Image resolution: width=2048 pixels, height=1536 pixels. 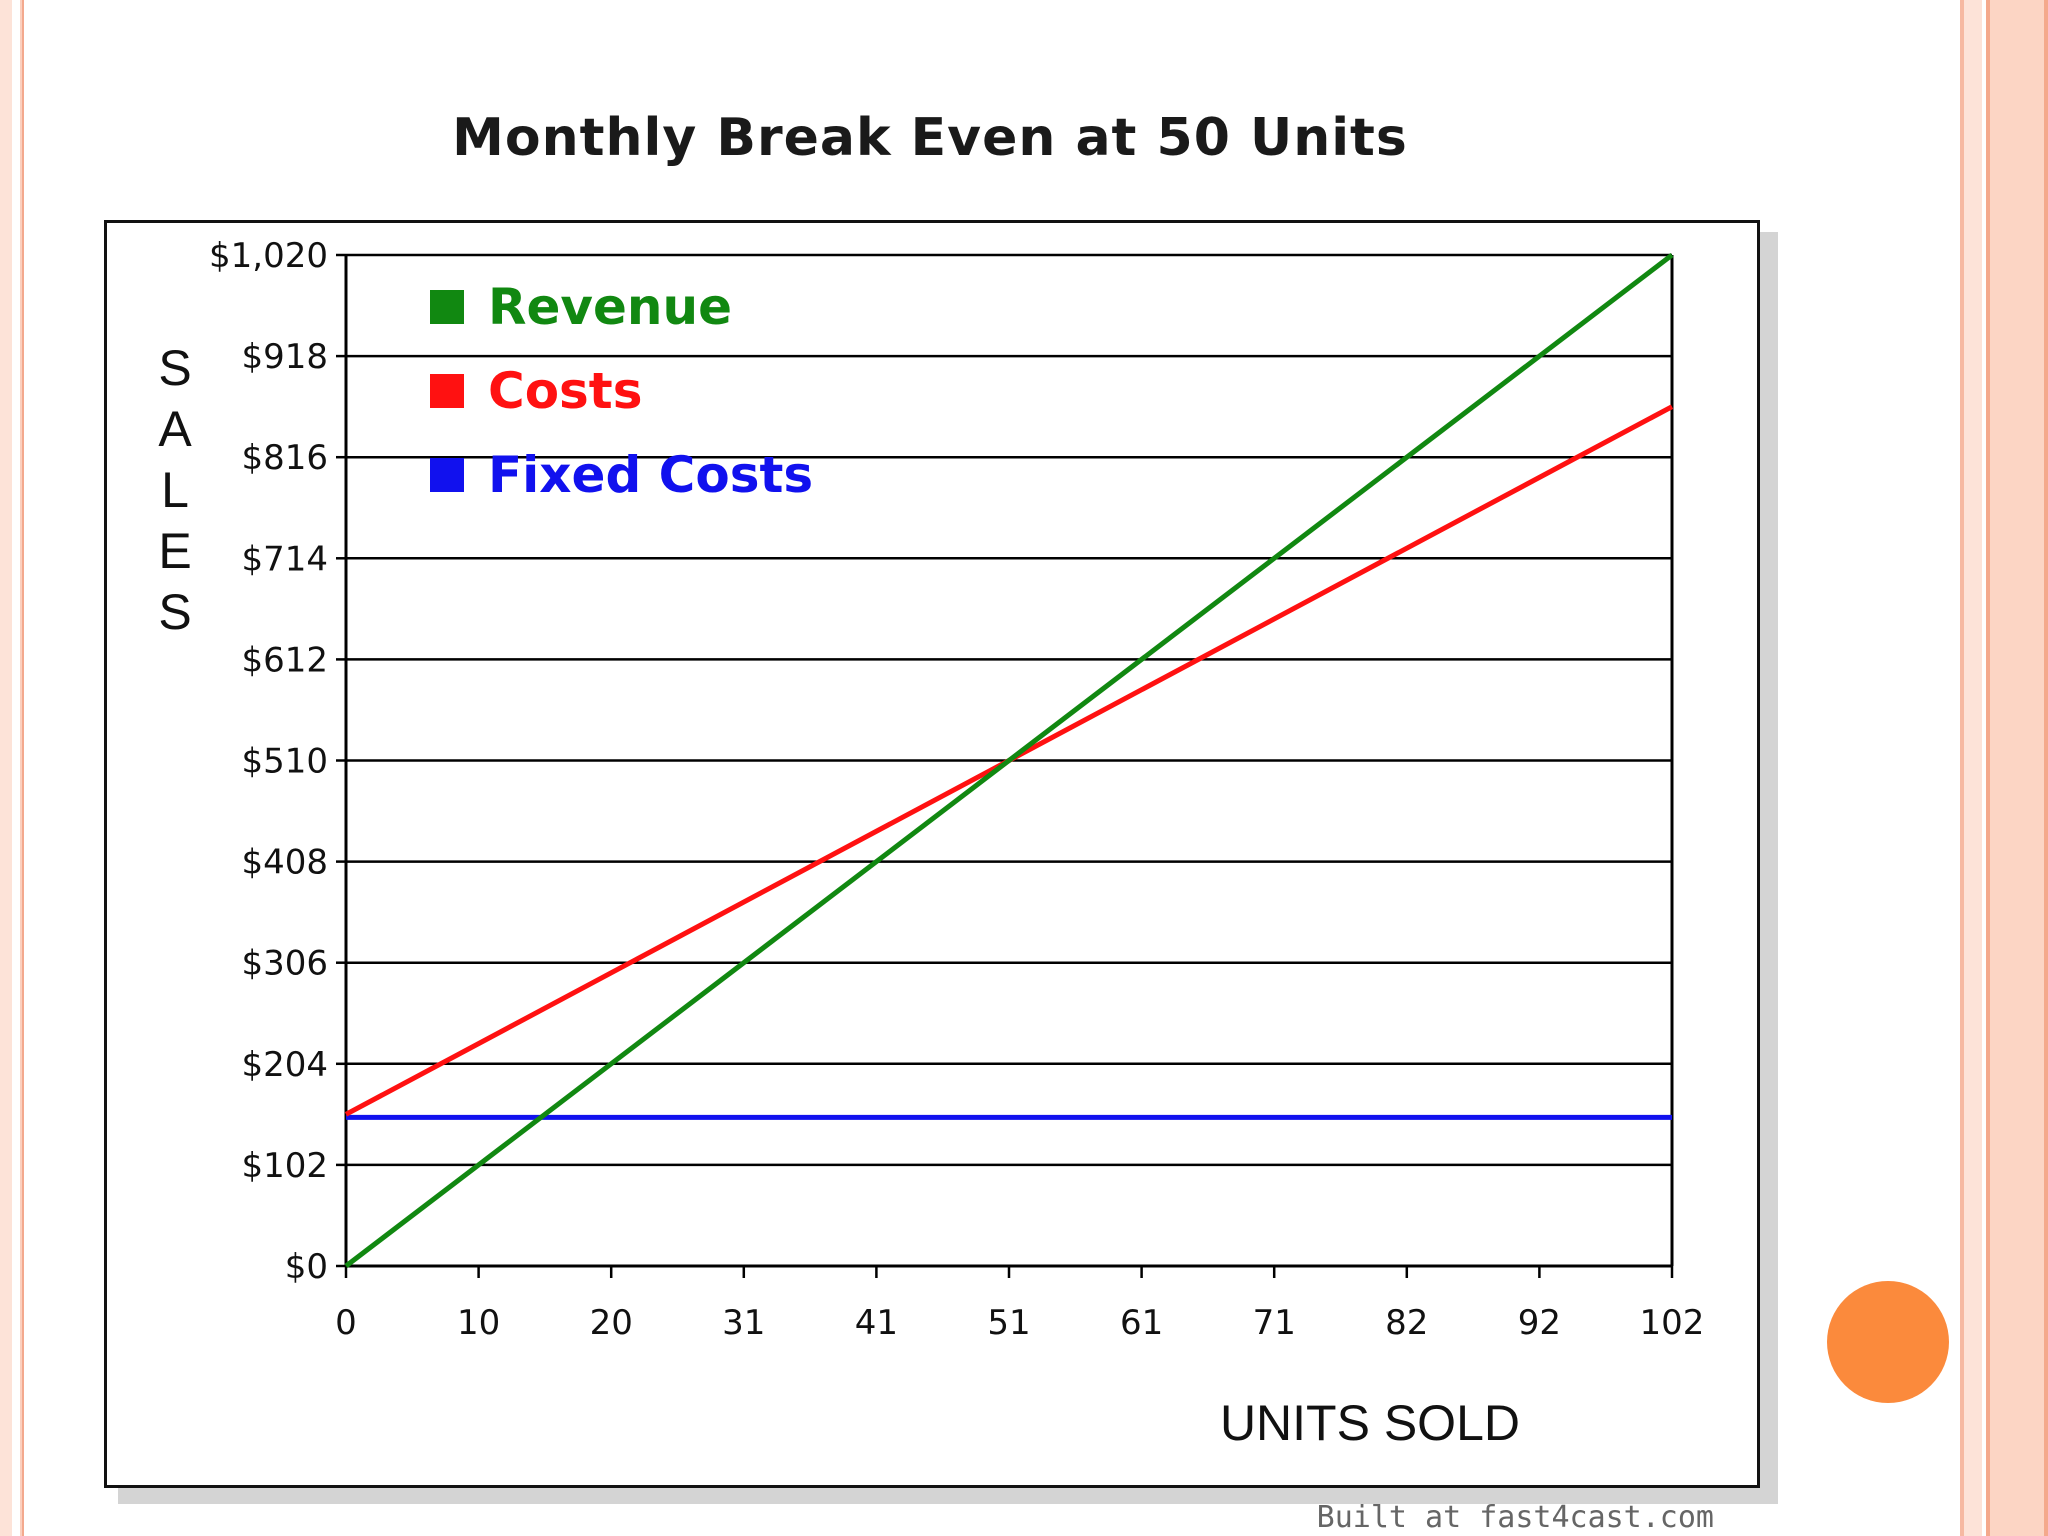 What do you see at coordinates (650, 475) in the screenshot?
I see `legend-label: Fixed Costs` at bounding box center [650, 475].